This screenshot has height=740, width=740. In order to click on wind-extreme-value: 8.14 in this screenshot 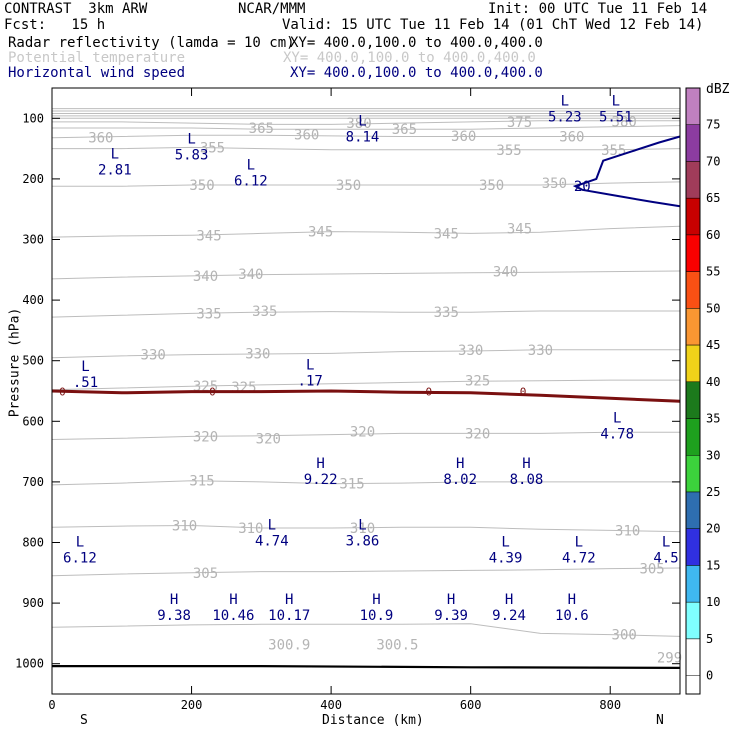, I will do `click(363, 137)`.